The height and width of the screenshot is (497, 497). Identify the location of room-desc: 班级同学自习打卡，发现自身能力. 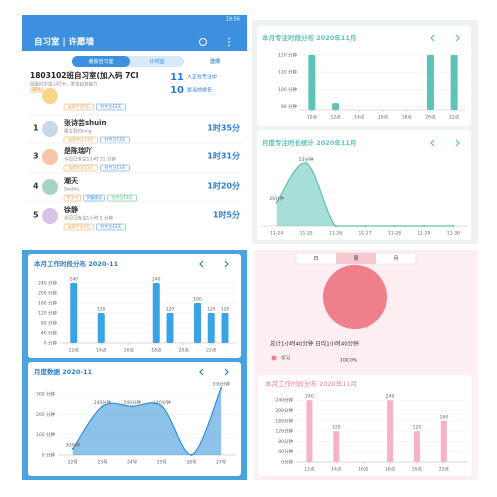
(64, 84).